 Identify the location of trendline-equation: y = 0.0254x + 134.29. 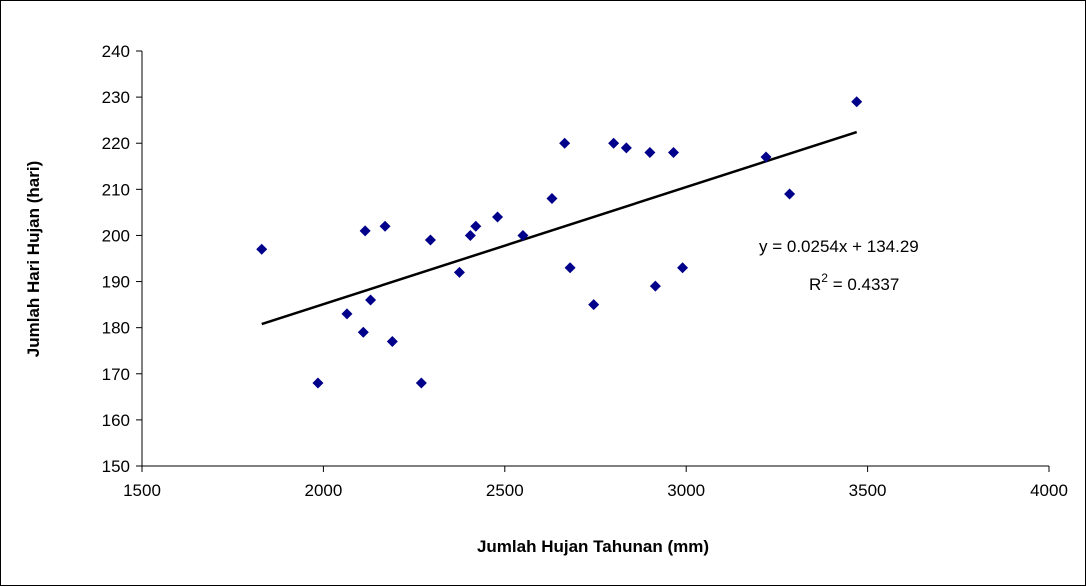
(839, 246).